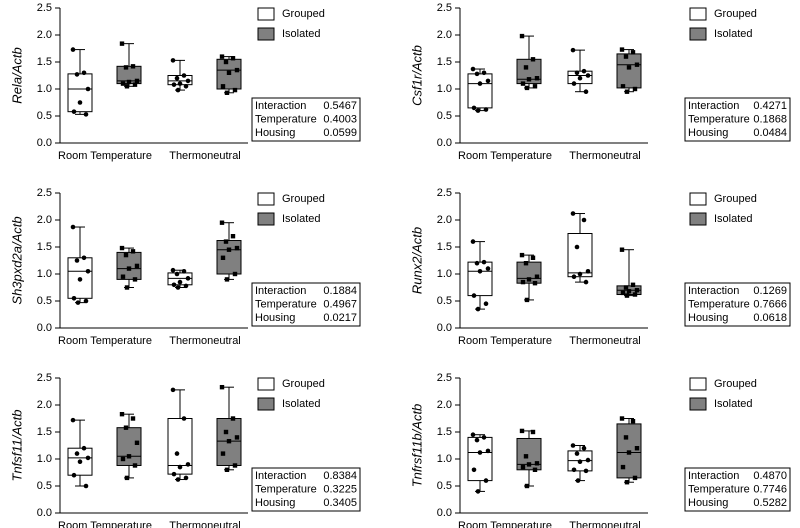 The height and width of the screenshot is (528, 800). Describe the element at coordinates (340, 503) in the screenshot. I see `stats-value: 0.3405` at that location.